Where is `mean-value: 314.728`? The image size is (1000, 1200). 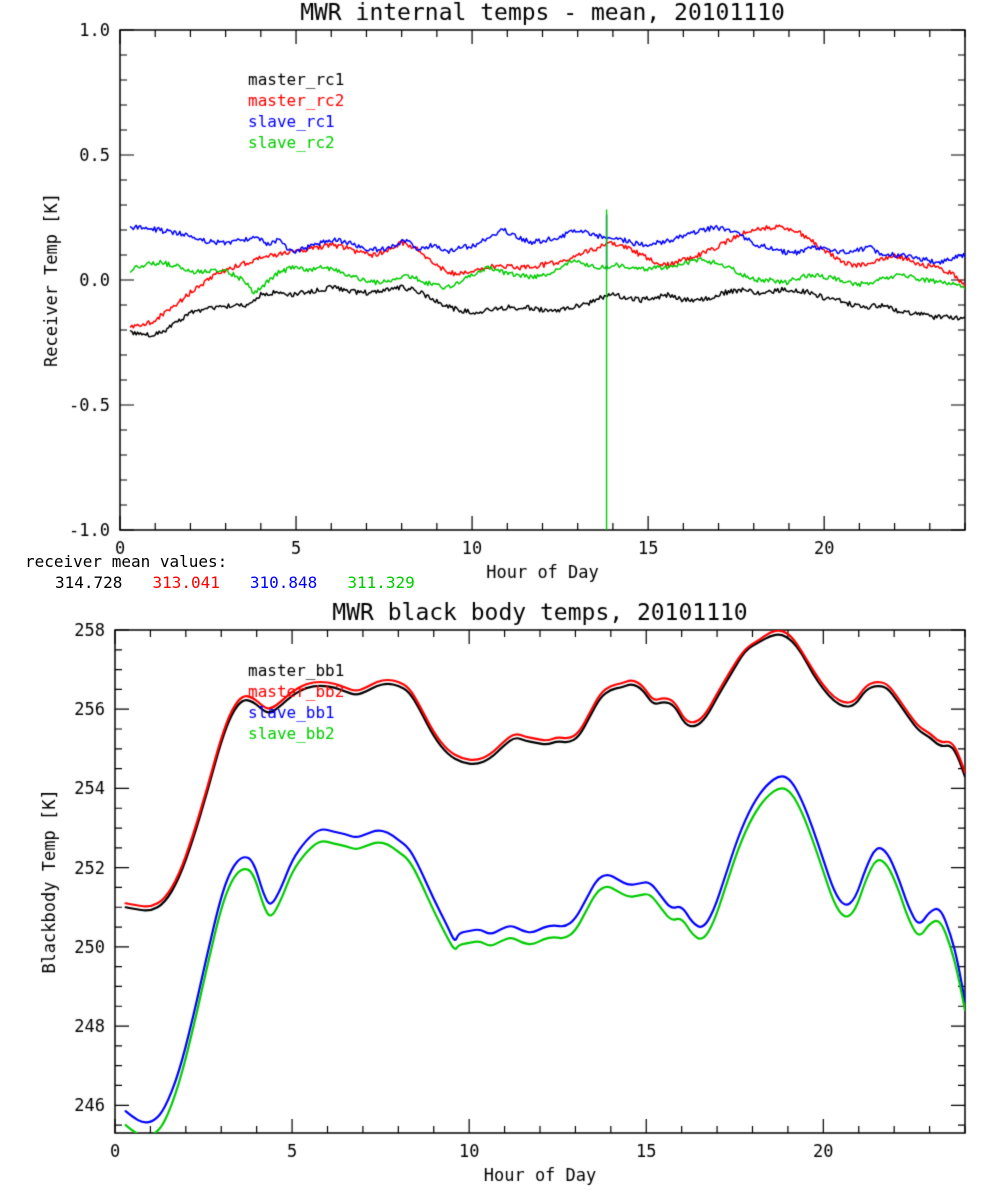
mean-value: 314.728 is located at coordinates (89, 582).